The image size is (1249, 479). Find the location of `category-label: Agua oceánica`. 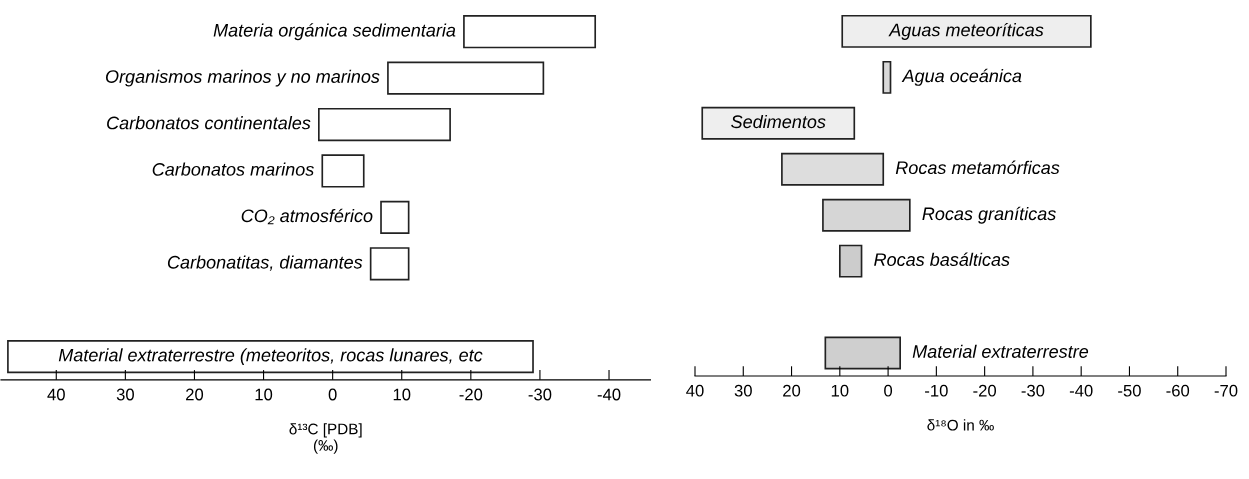

category-label: Agua oceánica is located at coordinates (961, 77).